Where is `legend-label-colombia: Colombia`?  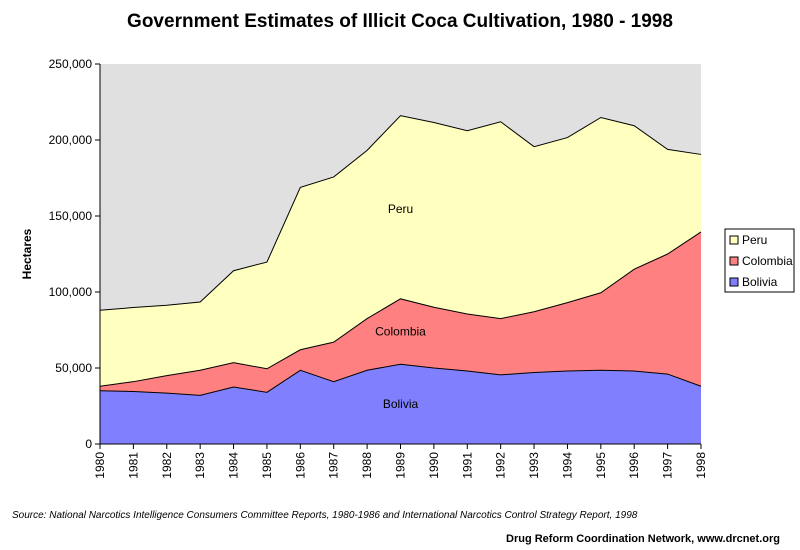
legend-label-colombia: Colombia is located at coordinates (767, 261).